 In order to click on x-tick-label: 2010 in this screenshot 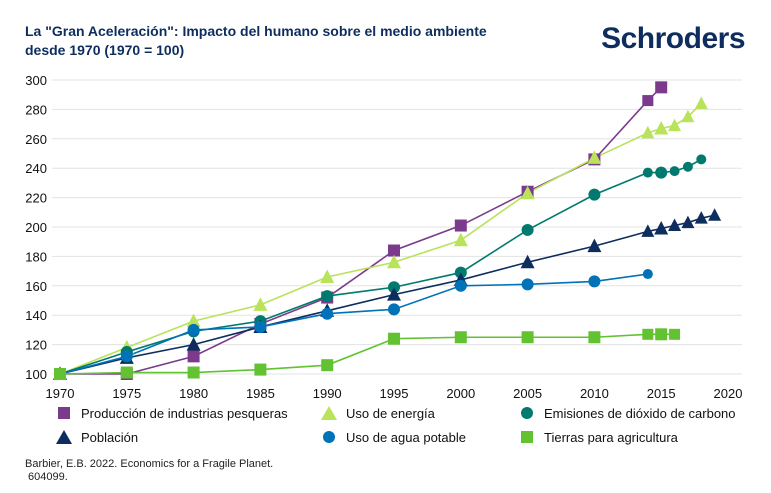, I will do `click(594, 393)`.